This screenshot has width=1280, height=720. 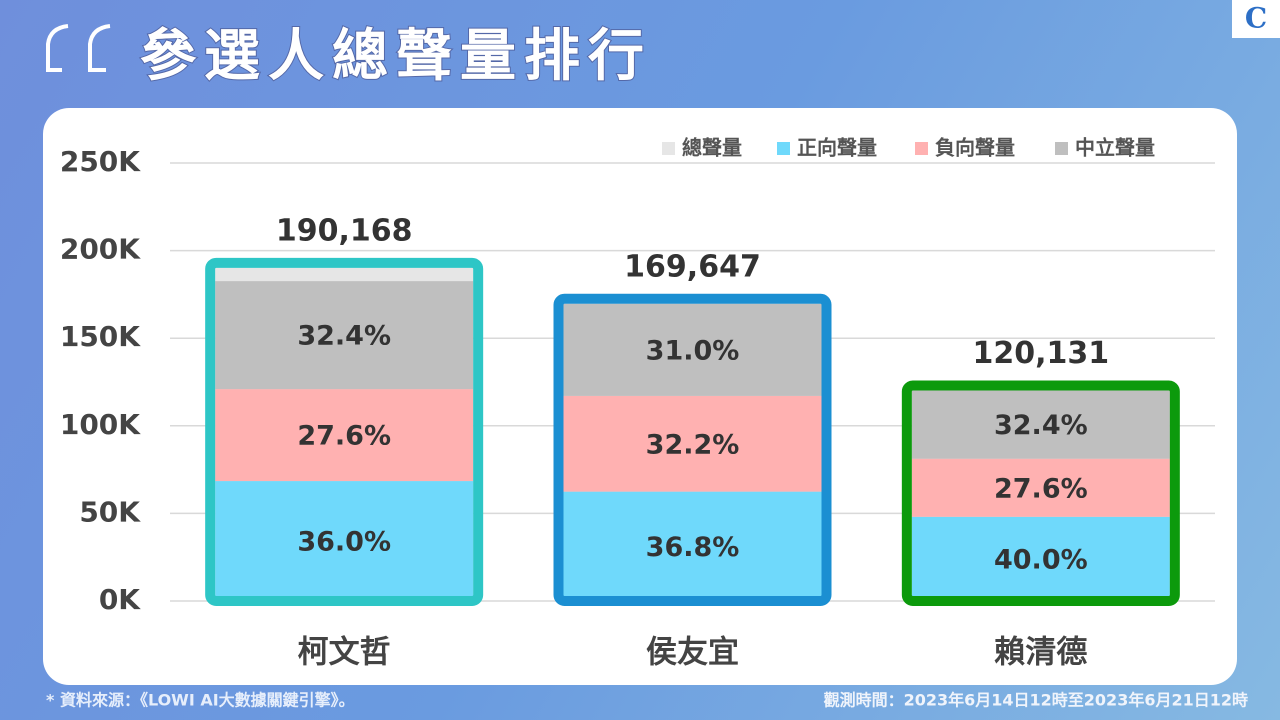 I want to click on segment-label: 36.0%, so click(x=344, y=542).